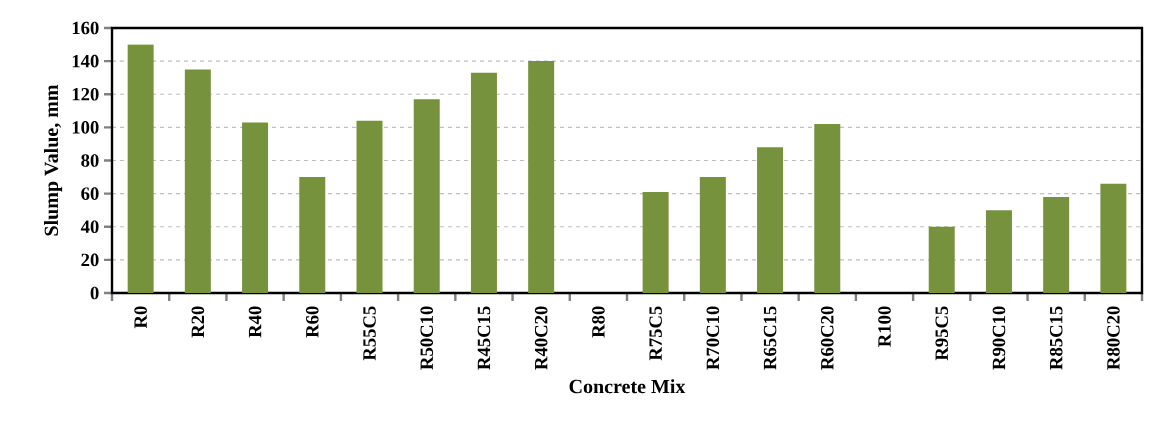 The image size is (1168, 444). Describe the element at coordinates (541, 338) in the screenshot. I see `x-tick-label: R40C20` at that location.